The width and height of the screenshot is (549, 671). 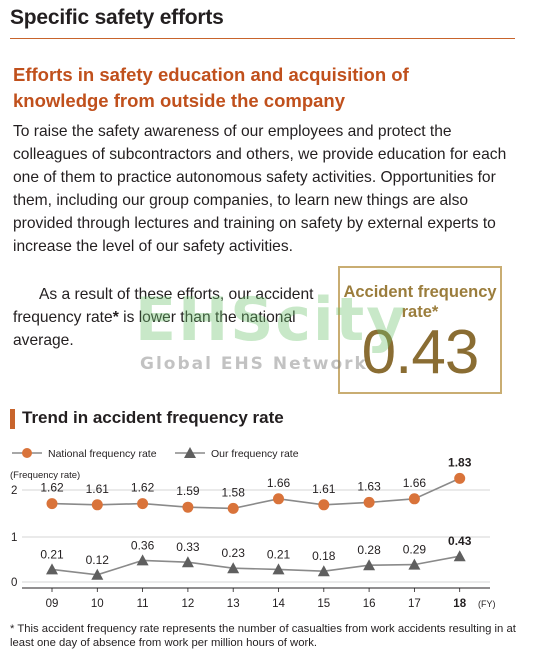 I want to click on our-value-label: 0.33, so click(x=188, y=547).